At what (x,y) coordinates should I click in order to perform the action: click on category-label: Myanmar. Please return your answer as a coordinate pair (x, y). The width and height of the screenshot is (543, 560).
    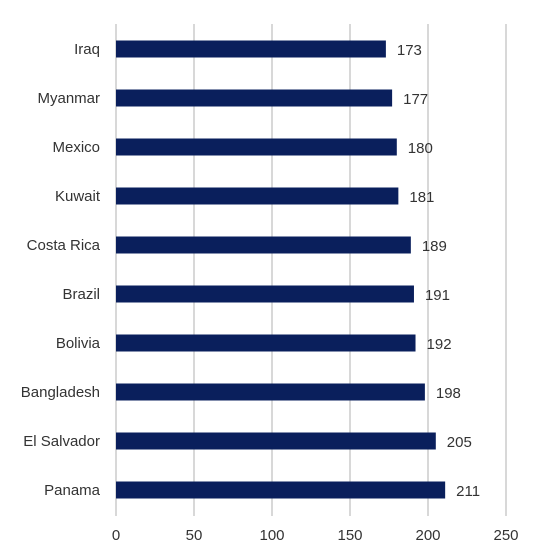
    Looking at the image, I should click on (68, 98).